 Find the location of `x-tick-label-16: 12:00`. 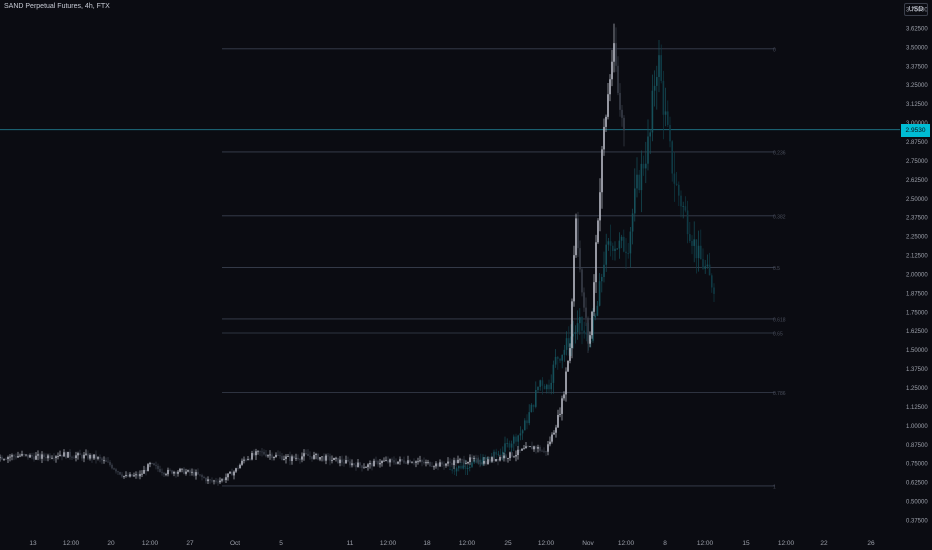

x-tick-label-16: 12:00 is located at coordinates (705, 543).